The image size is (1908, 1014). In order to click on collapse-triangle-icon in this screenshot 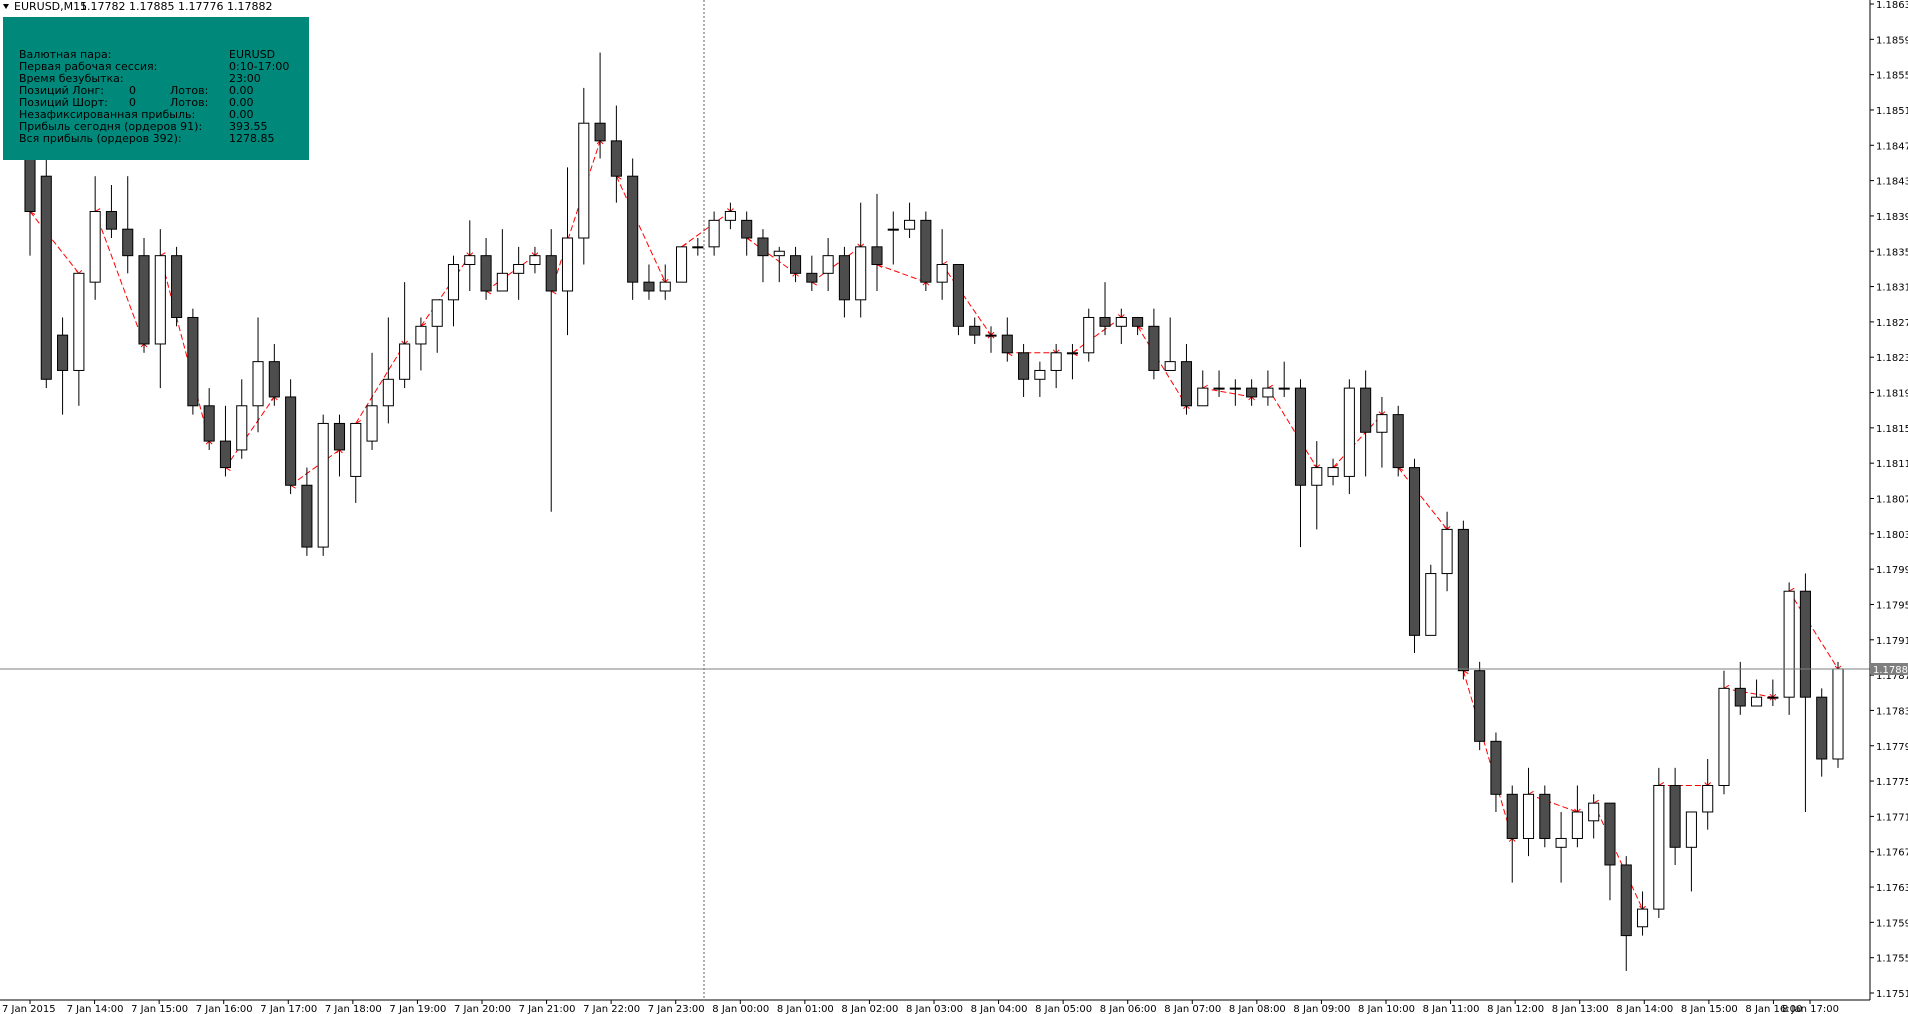, I will do `click(6, 6)`.